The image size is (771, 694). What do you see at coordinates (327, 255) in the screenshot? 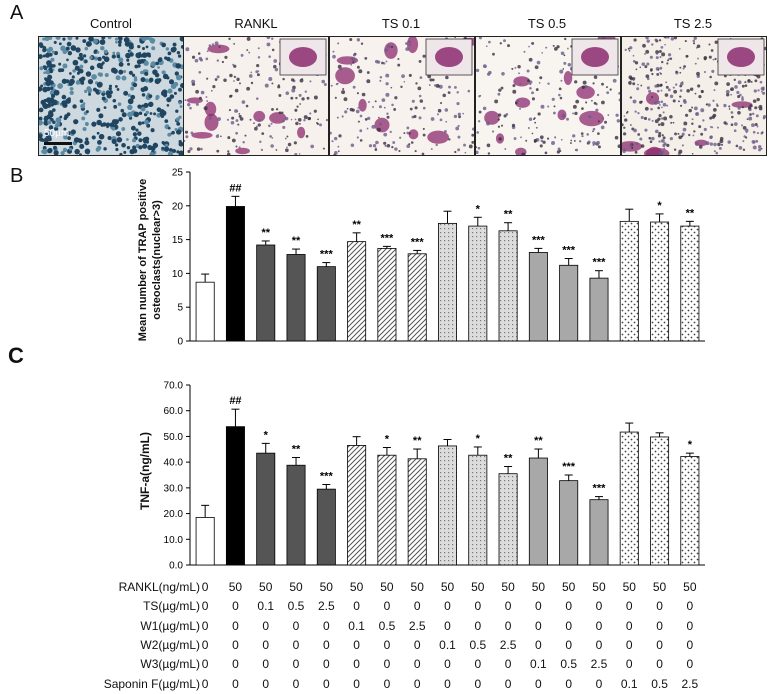
I see `chart-b-significance-label: ***` at bounding box center [327, 255].